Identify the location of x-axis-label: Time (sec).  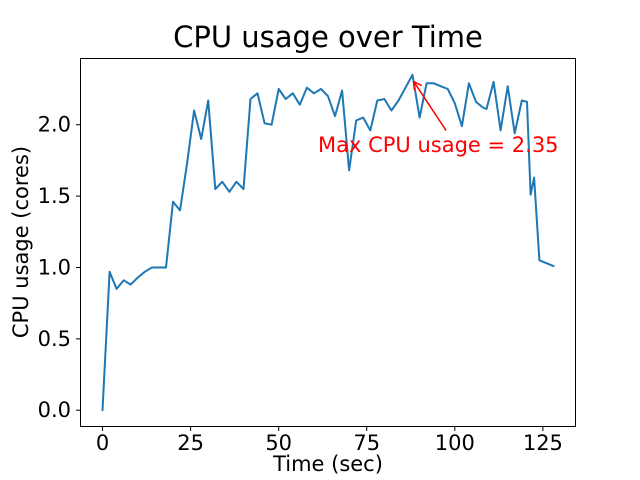
(328, 464).